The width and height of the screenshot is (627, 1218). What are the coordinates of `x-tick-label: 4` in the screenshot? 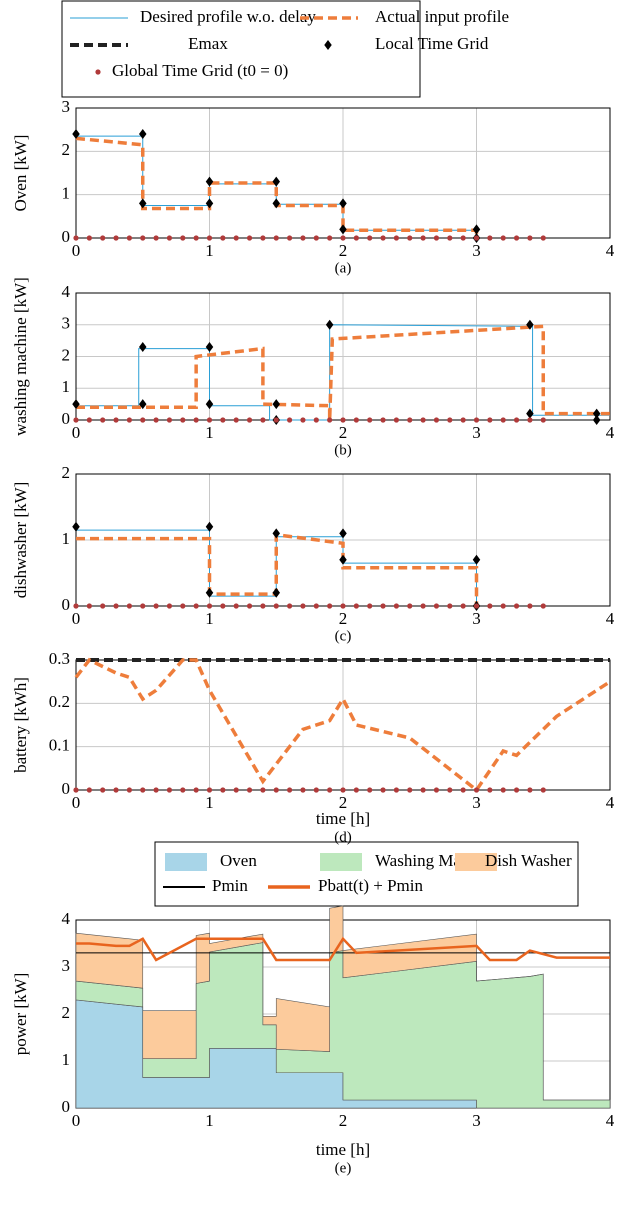 It's located at (610, 618).